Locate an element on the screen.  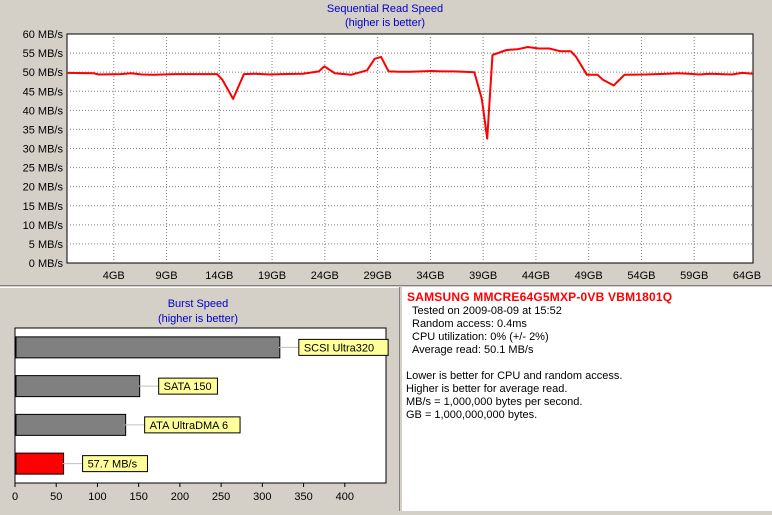
cpu-utilization-text: CPU utilization: 0% (+/- 2%) is located at coordinates (480, 337).